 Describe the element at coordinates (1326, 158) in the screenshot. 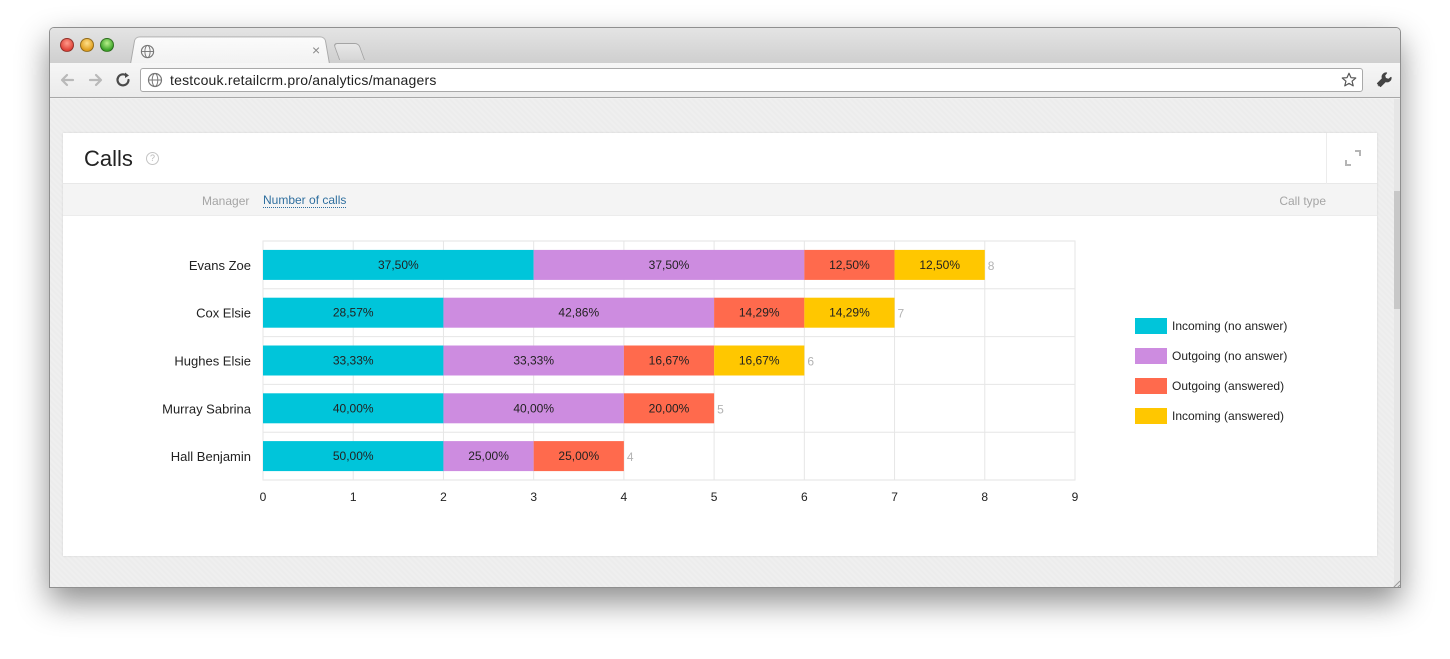

I see `header-divider` at that location.